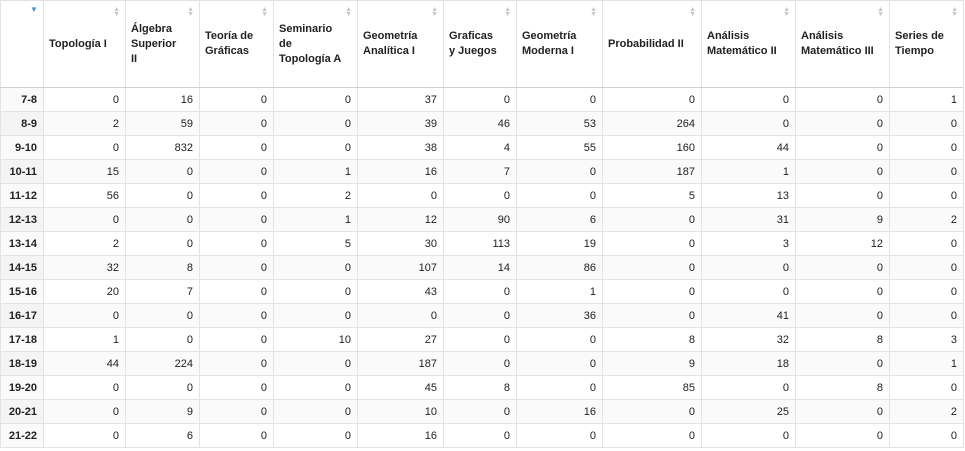 Image resolution: width=965 pixels, height=451 pixels. What do you see at coordinates (748, 147) in the screenshot?
I see `table-cell: 44` at bounding box center [748, 147].